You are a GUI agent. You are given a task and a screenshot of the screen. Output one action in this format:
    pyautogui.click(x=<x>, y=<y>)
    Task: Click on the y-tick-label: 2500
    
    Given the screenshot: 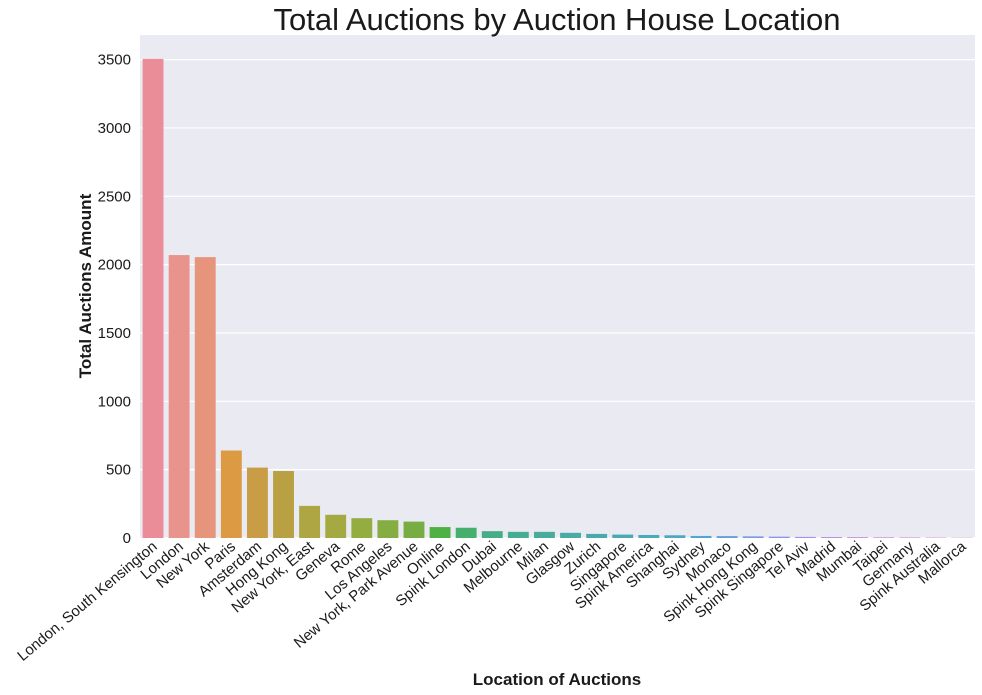 What is the action you would take?
    pyautogui.click(x=114, y=196)
    